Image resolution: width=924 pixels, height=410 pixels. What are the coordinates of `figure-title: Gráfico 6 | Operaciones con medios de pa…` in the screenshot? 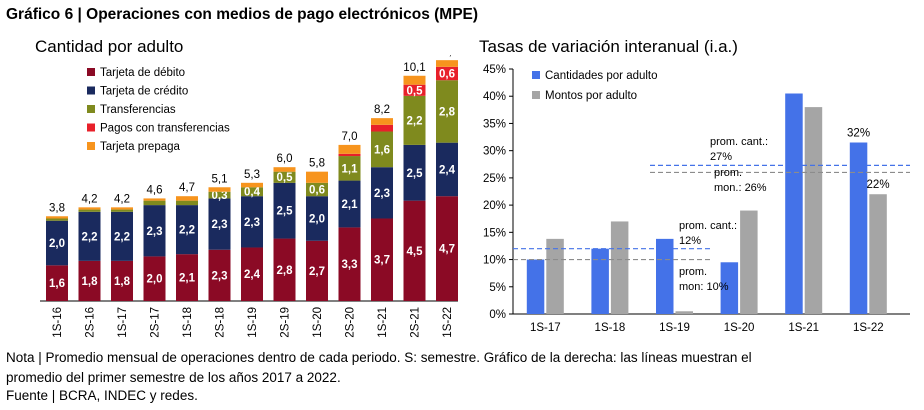 It's located at (242, 14).